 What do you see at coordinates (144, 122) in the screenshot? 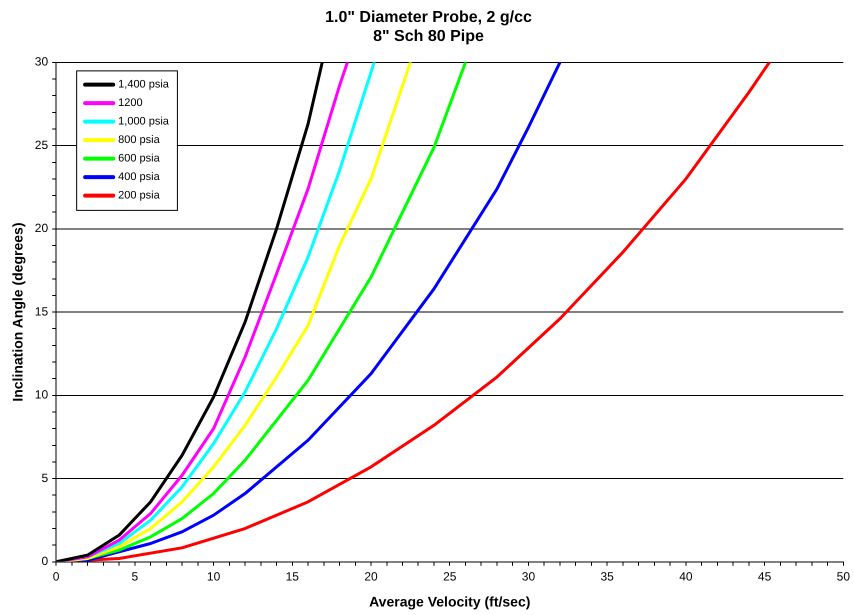
I see `legend-label: 1,000 psia` at bounding box center [144, 122].